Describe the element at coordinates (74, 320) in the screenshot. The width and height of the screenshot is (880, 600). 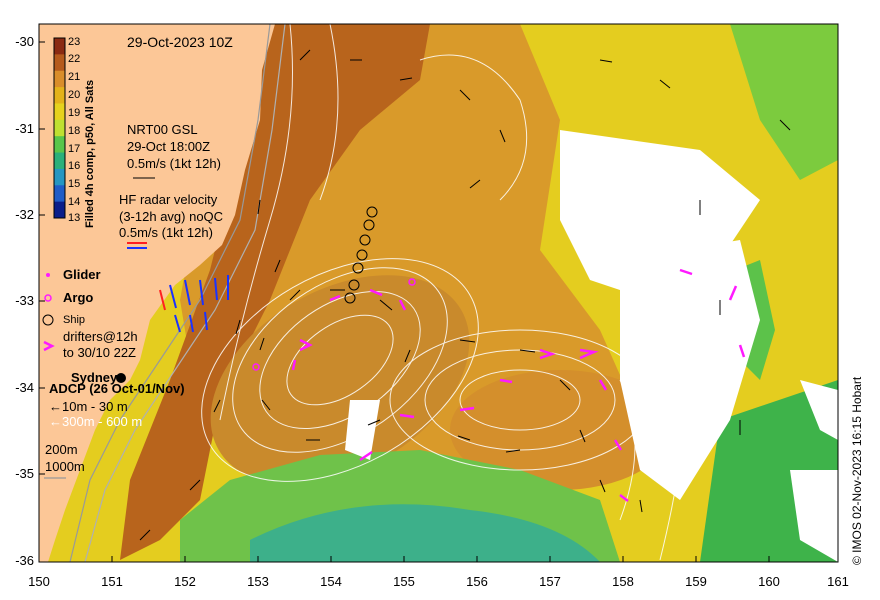
I see `ship-label: Ship` at that location.